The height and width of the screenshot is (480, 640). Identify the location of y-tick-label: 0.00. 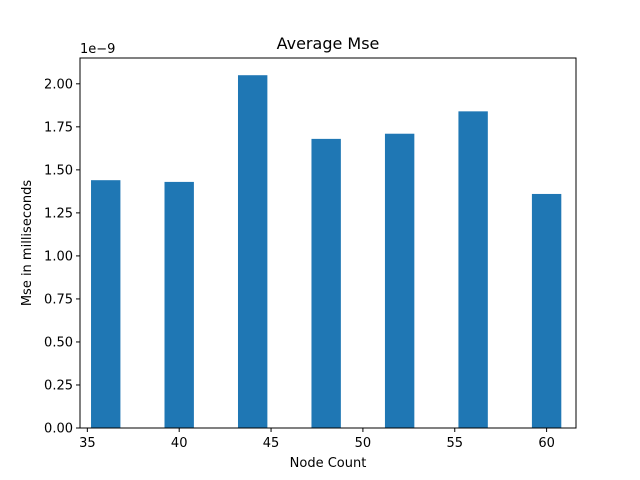
(58, 429).